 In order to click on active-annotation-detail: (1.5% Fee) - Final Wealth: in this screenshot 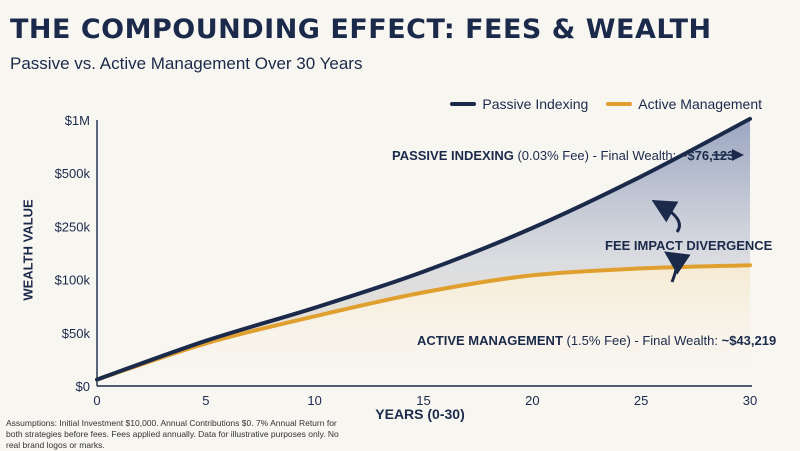, I will do `click(642, 340)`.